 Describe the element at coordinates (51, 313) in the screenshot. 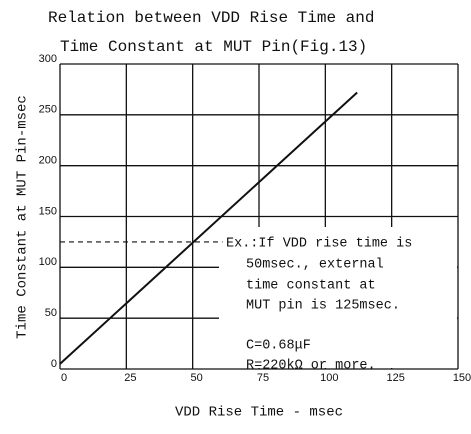

I see `y-tick-label: 50` at that location.